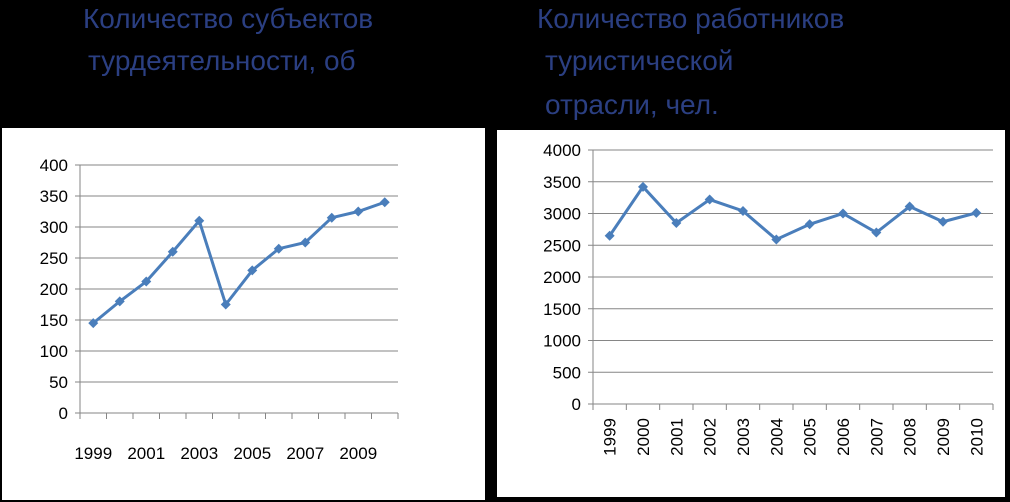 The height and width of the screenshot is (502, 1010). I want to click on chart-title: Количество работников, so click(690, 18).